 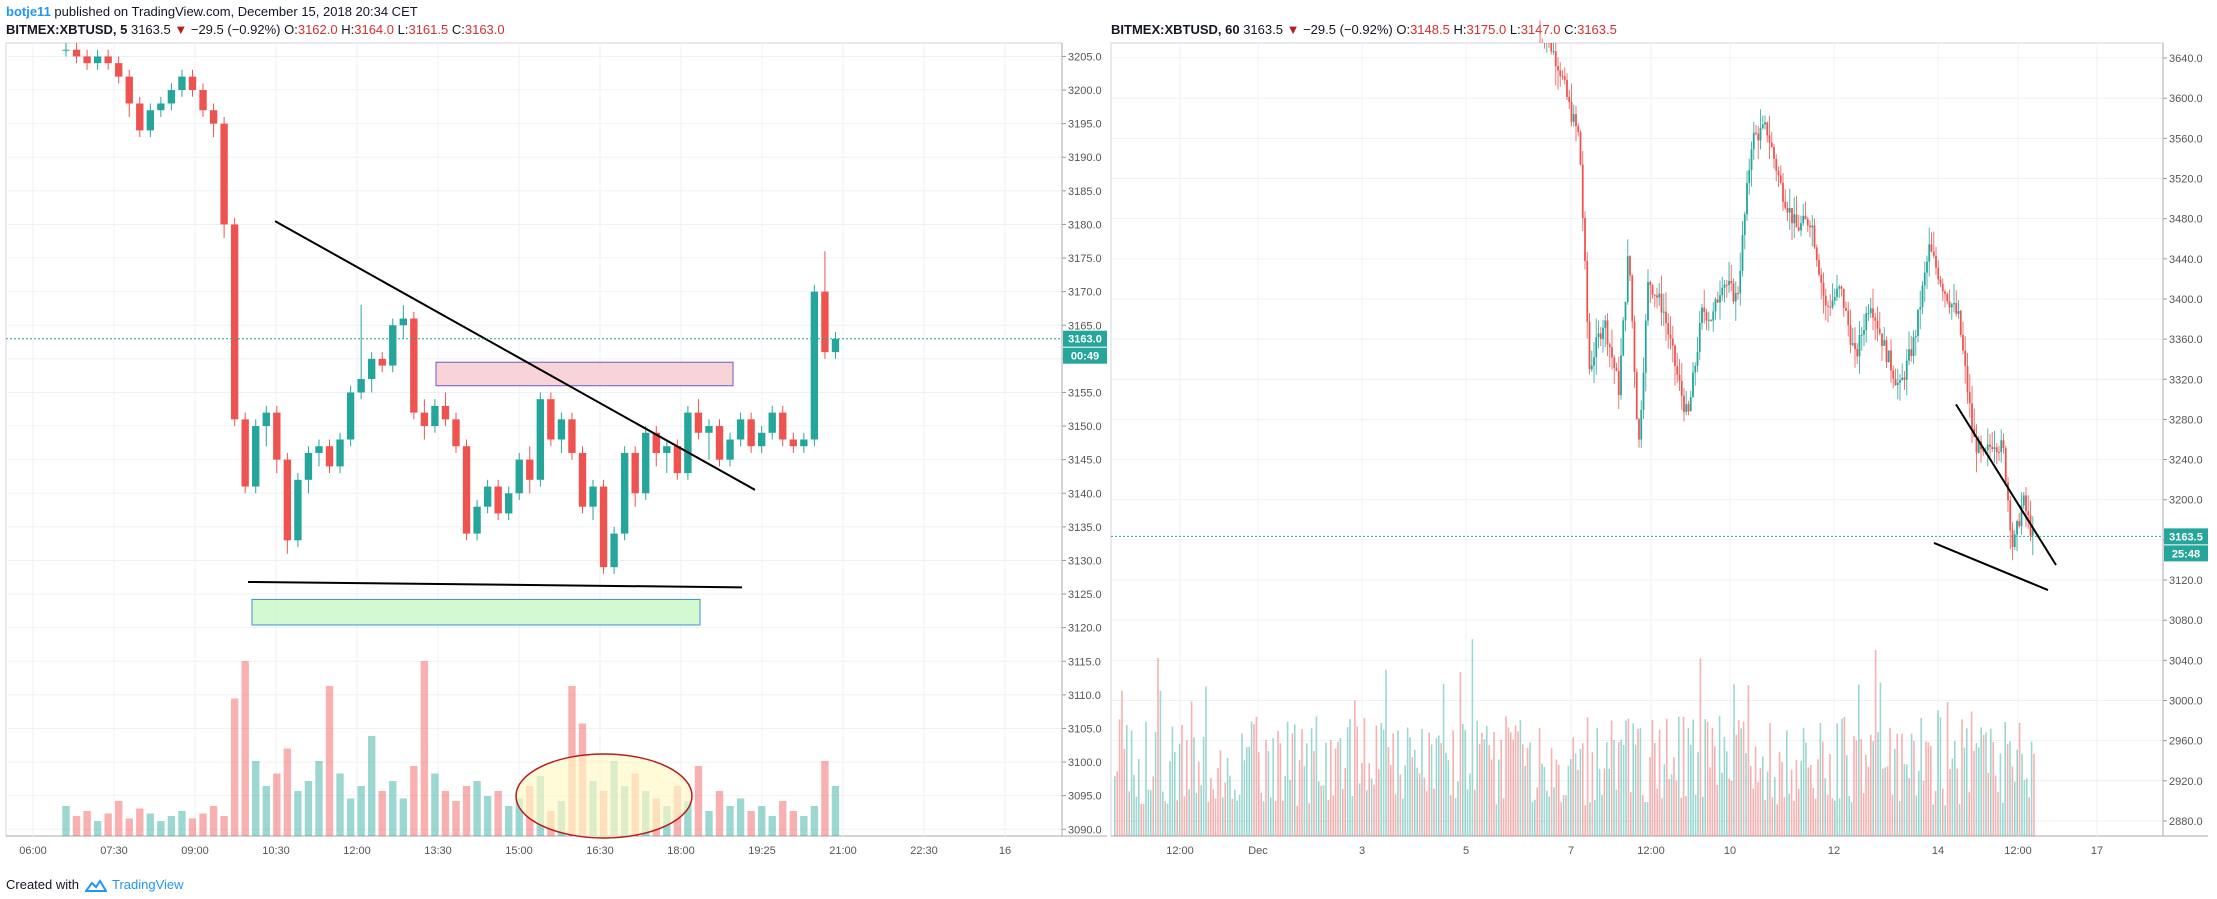 What do you see at coordinates (1571, 29) in the screenshot?
I see `right-close-label: C:` at bounding box center [1571, 29].